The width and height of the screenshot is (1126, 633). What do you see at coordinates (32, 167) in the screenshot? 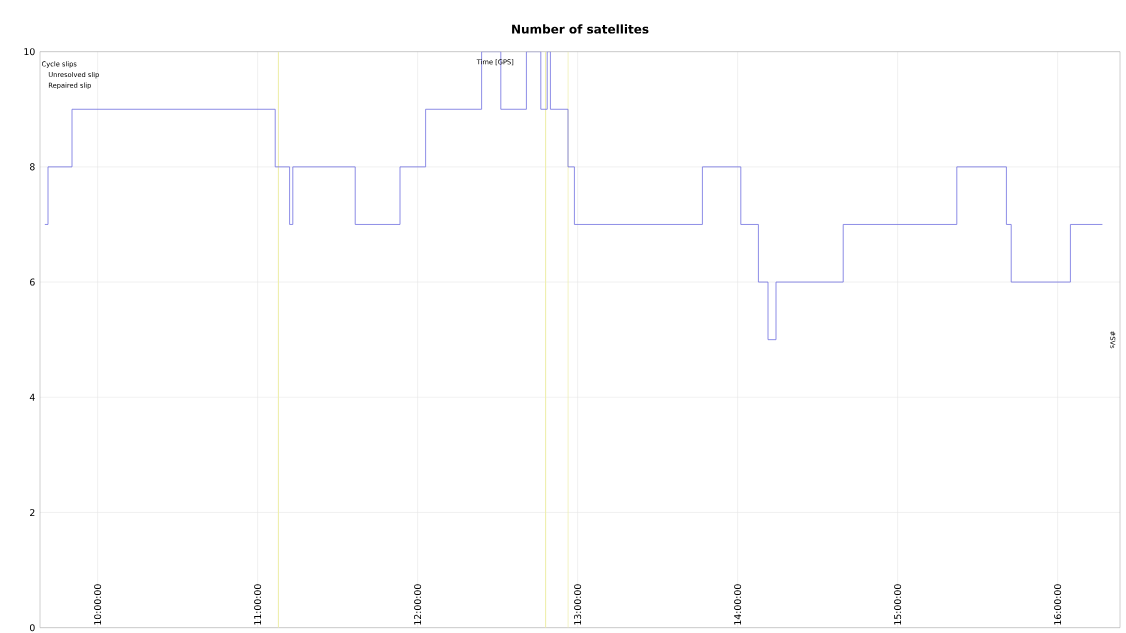
I see `y-tick-label: 8` at bounding box center [32, 167].